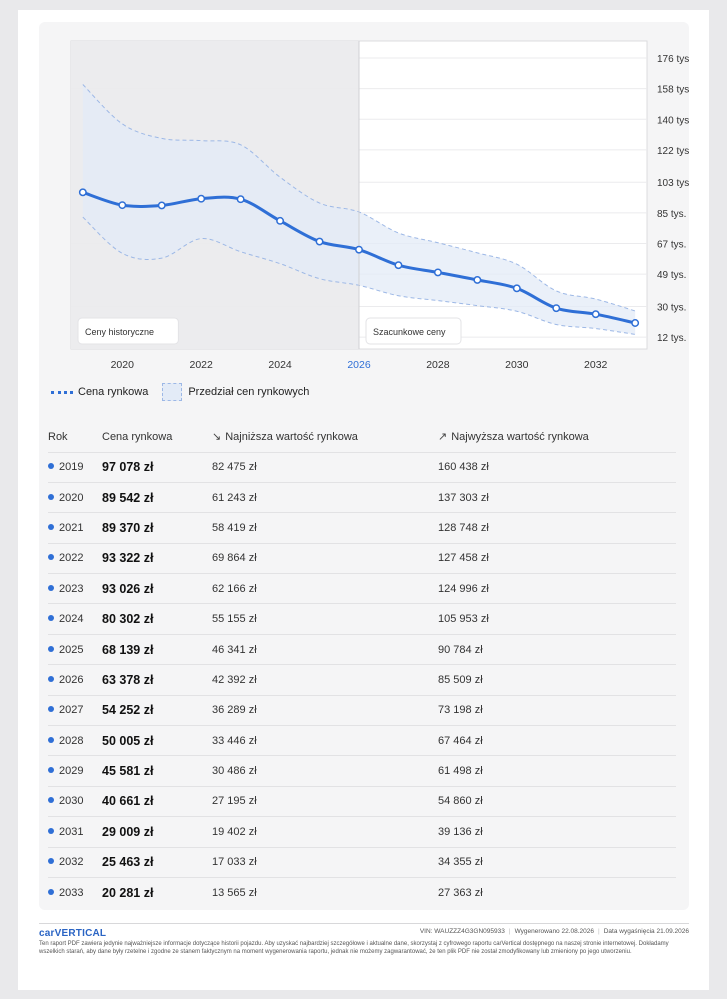 This screenshot has height=999, width=727. What do you see at coordinates (75, 771) in the screenshot?
I see `cell-year: 2029` at bounding box center [75, 771].